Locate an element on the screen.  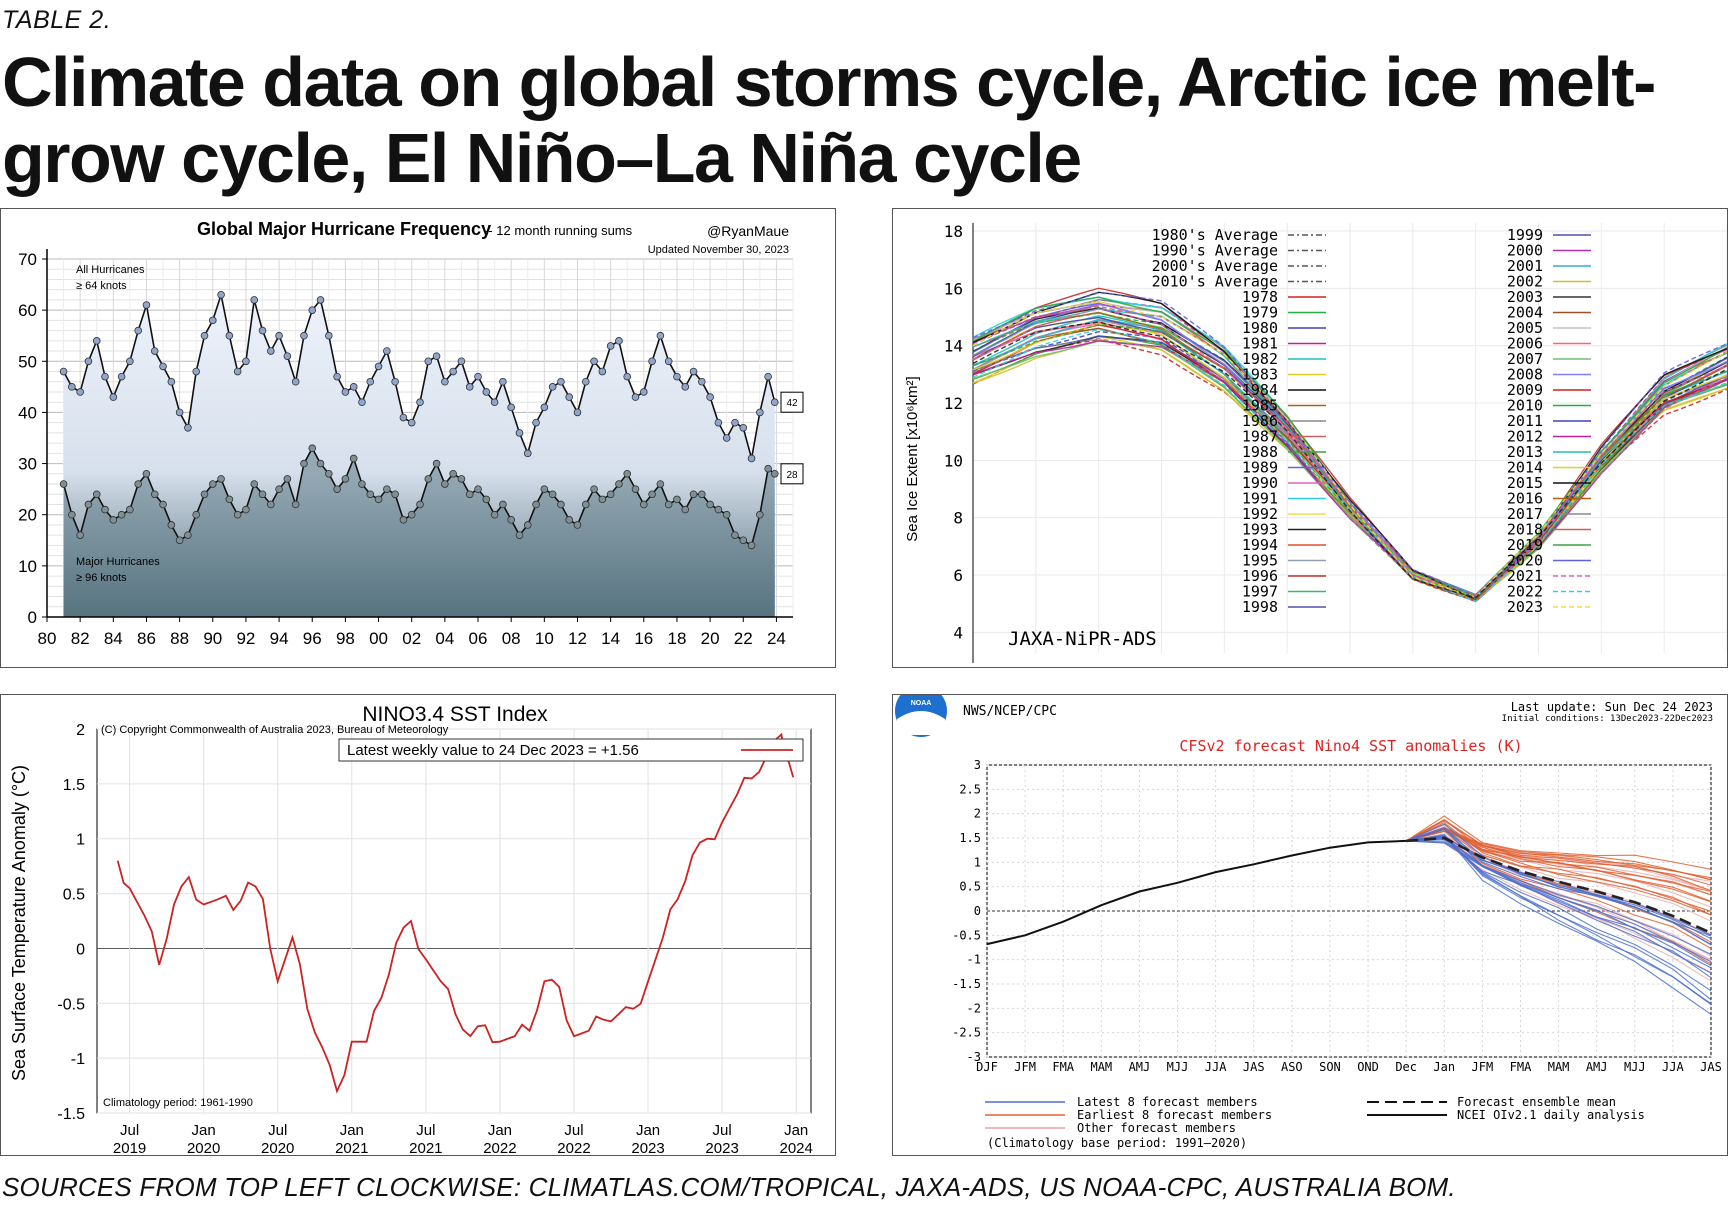
noaa-logo-text: NOAA is located at coordinates (921, 703).